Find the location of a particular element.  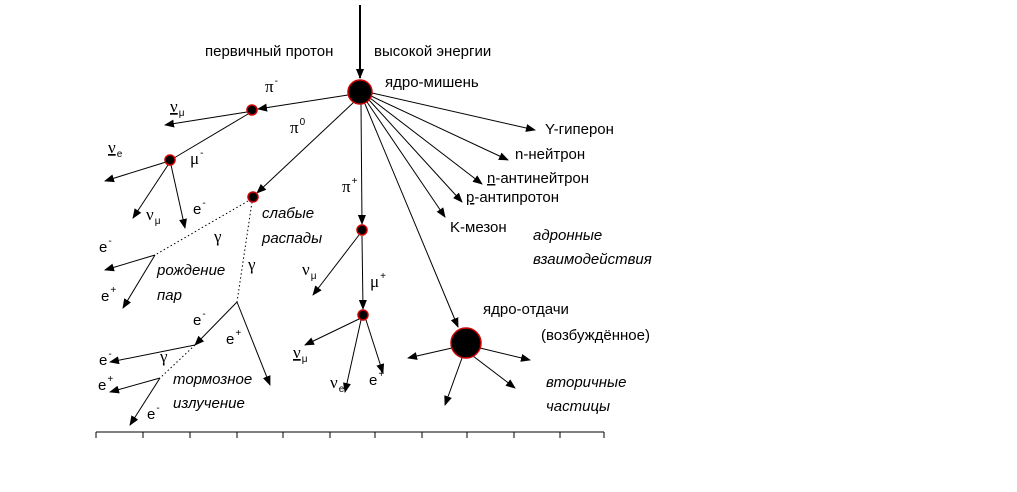

label: p is located at coordinates (470, 197).